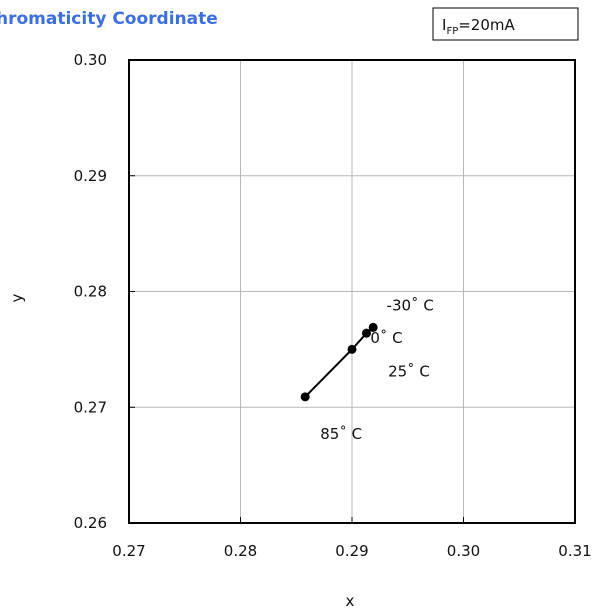 The width and height of the screenshot is (595, 609). Describe the element at coordinates (17, 297) in the screenshot. I see `y-axis-label: y` at that location.